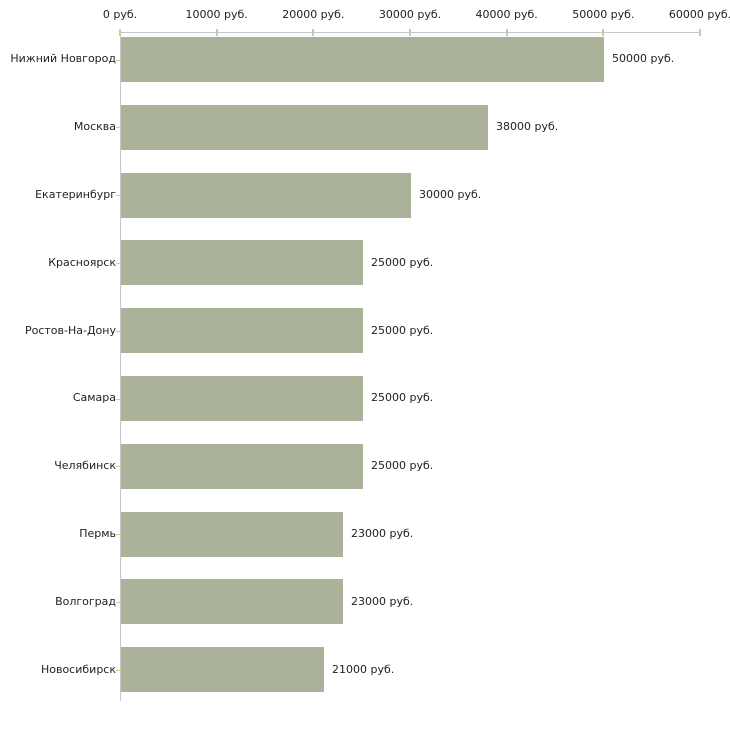 The width and height of the screenshot is (730, 730). I want to click on bar-row: Ростов-На-Дону 25000 руб., so click(365, 331).